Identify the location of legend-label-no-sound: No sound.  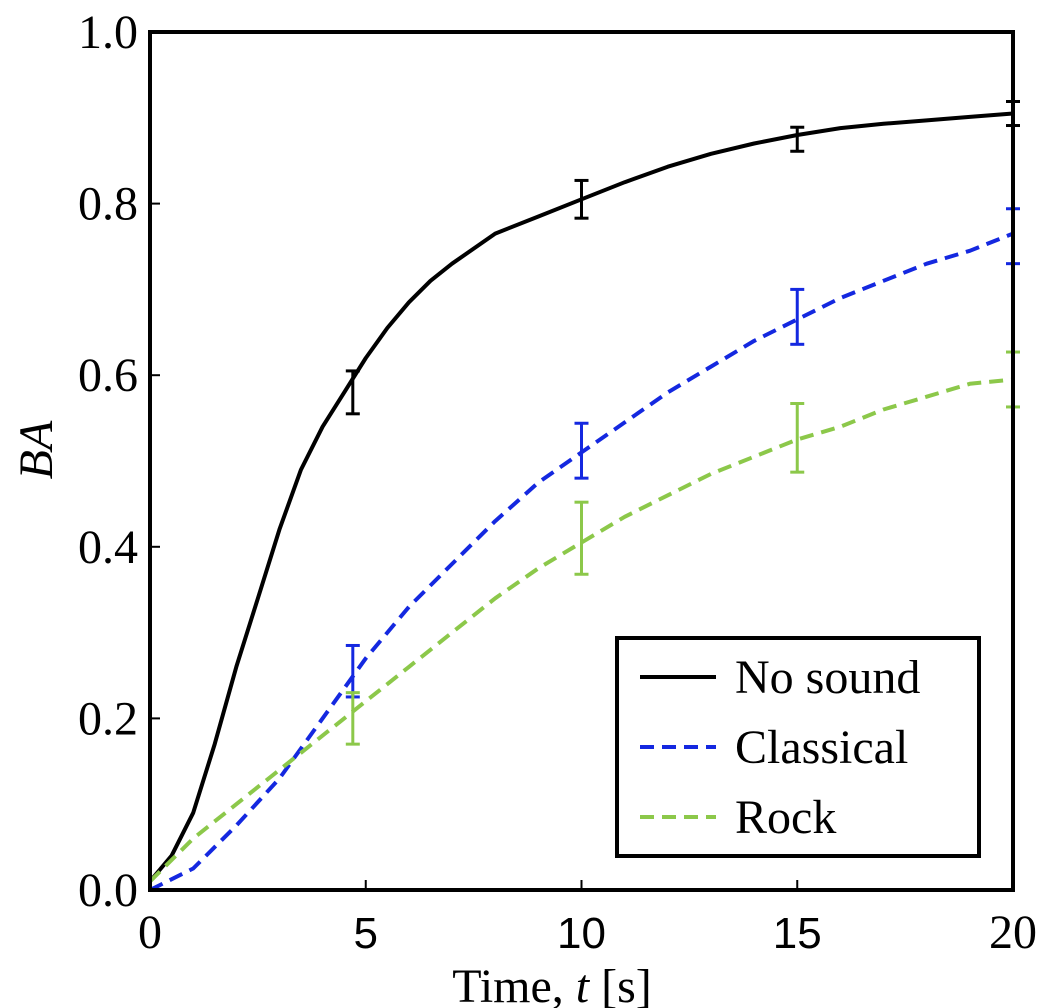
(827, 677).